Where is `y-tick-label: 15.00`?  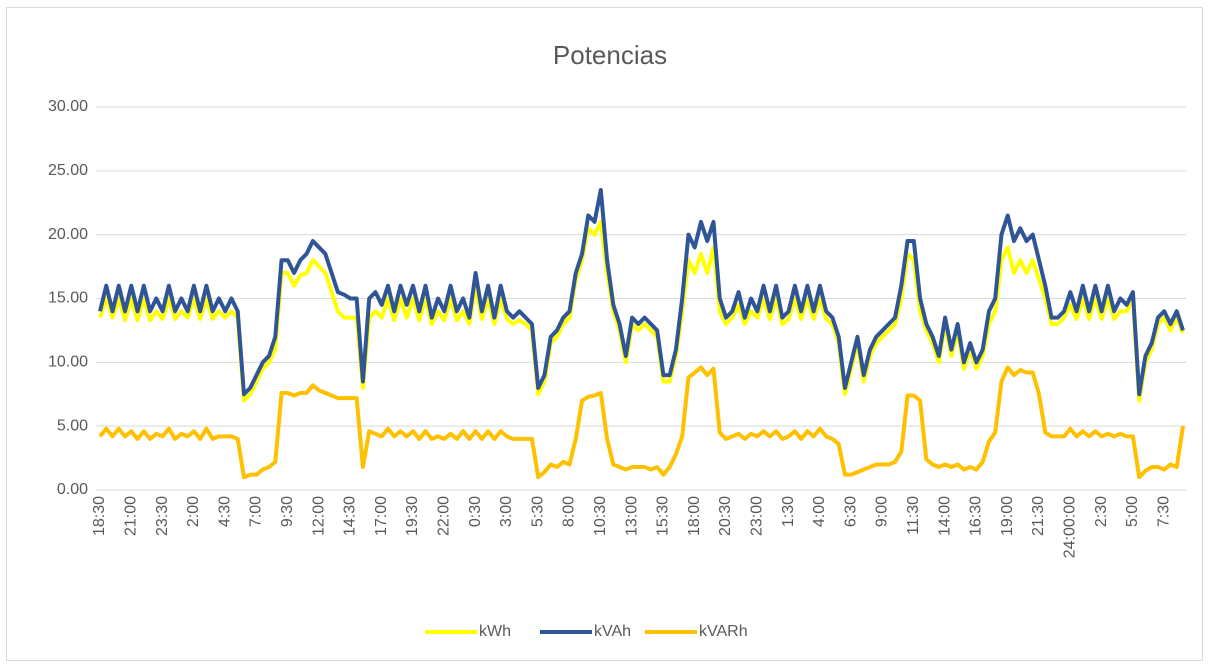
y-tick-label: 15.00 is located at coordinates (68, 298).